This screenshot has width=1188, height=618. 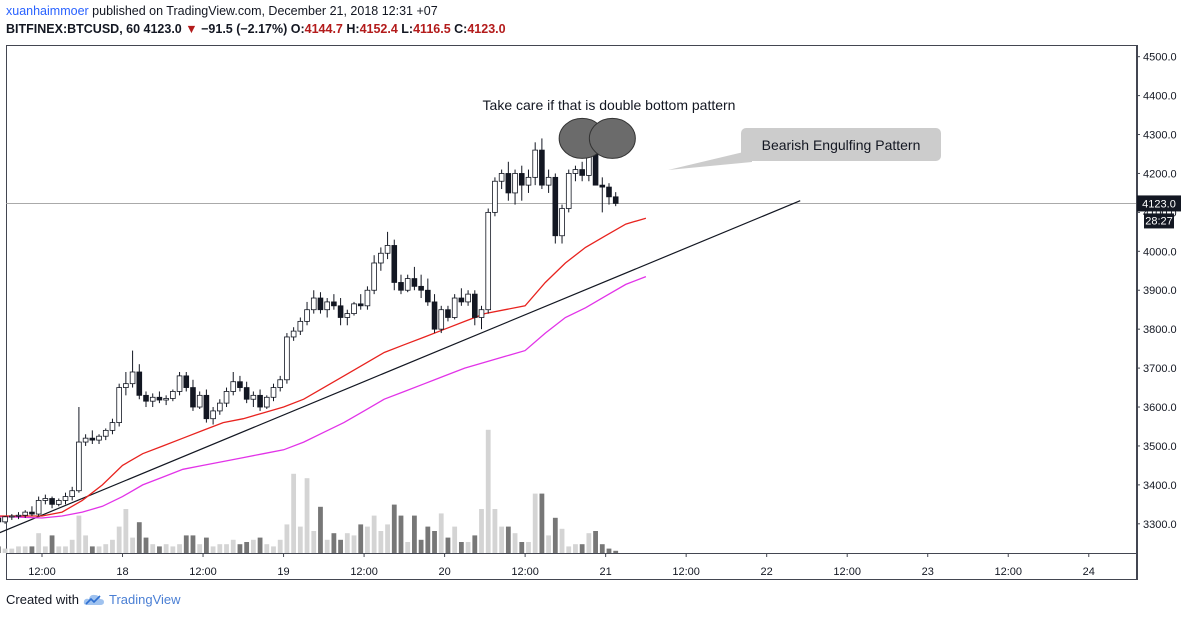 I want to click on low-label: L:, so click(x=407, y=29).